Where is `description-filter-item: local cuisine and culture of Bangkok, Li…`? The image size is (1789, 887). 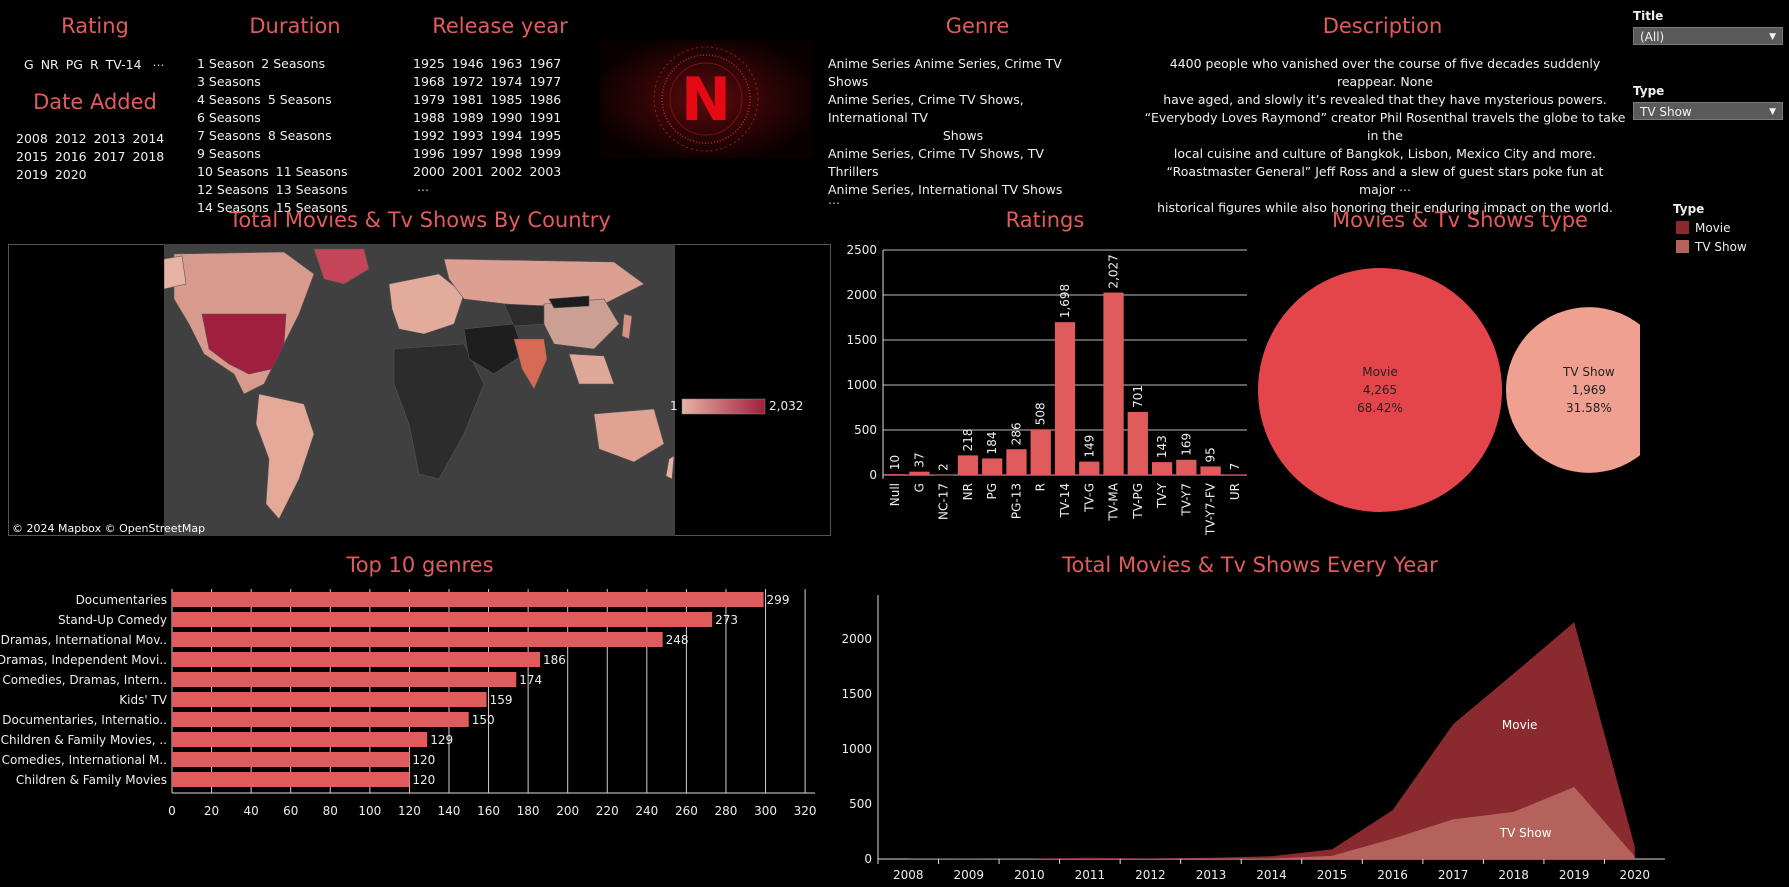 description-filter-item: local cuisine and culture of Bangkok, Li… is located at coordinates (1385, 153).